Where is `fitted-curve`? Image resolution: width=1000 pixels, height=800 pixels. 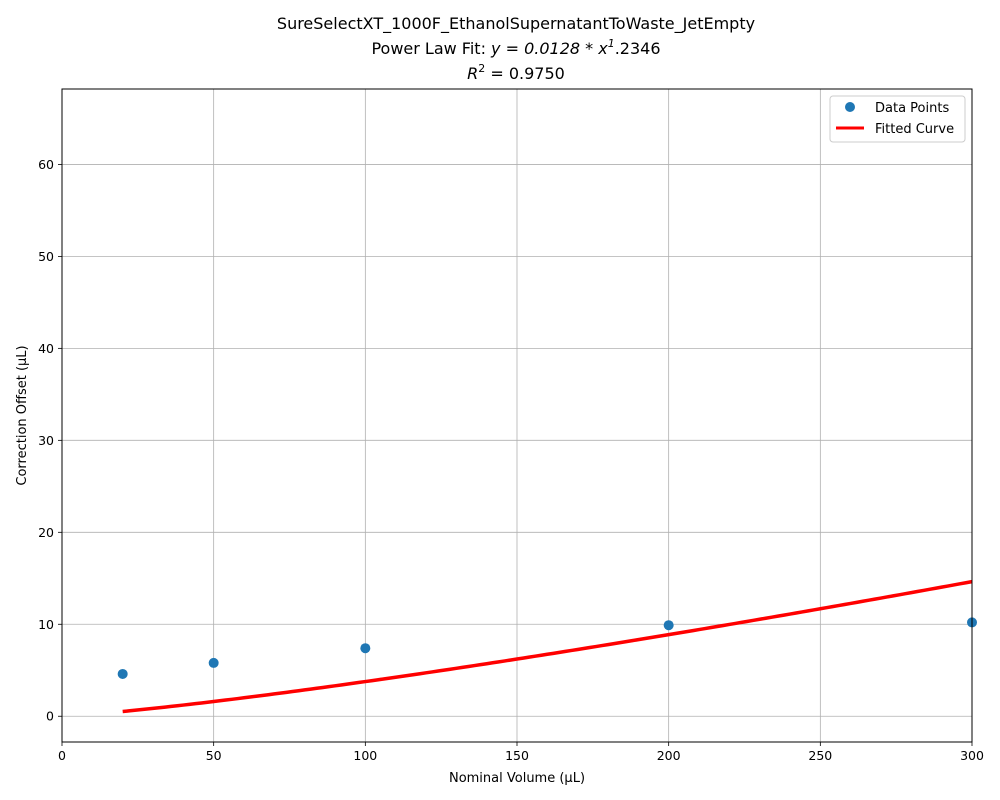
fitted-curve is located at coordinates (547, 646).